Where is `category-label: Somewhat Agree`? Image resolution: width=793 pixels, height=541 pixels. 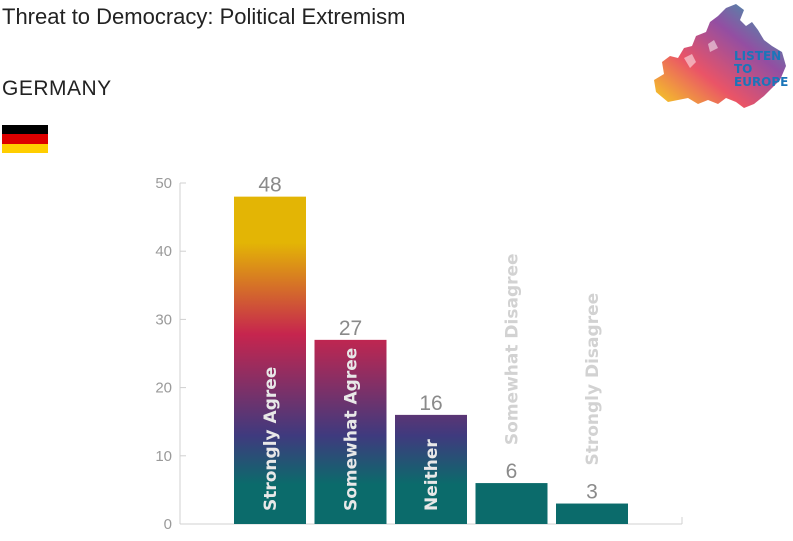 category-label: Somewhat Agree is located at coordinates (352, 429).